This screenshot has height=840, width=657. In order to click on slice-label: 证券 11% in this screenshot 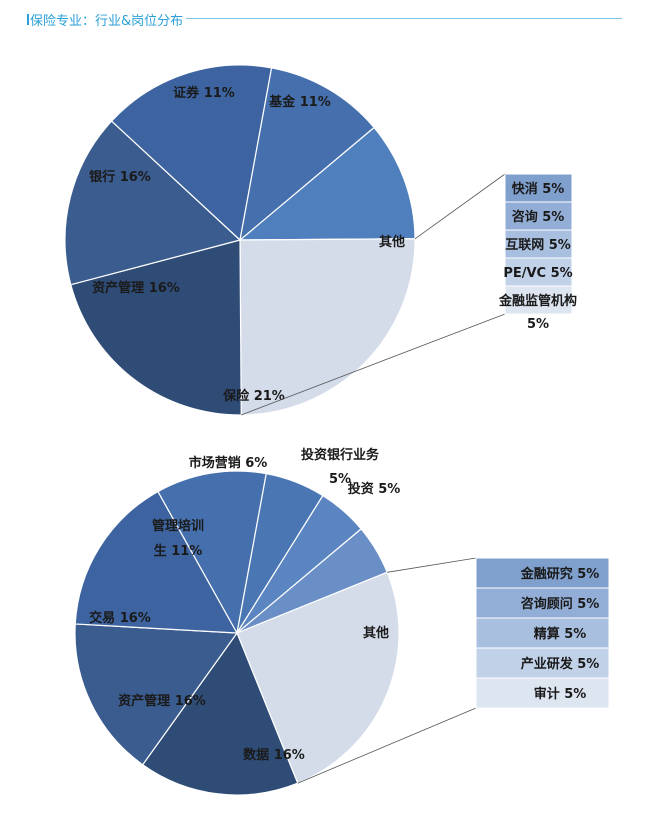, I will do `click(204, 93)`.